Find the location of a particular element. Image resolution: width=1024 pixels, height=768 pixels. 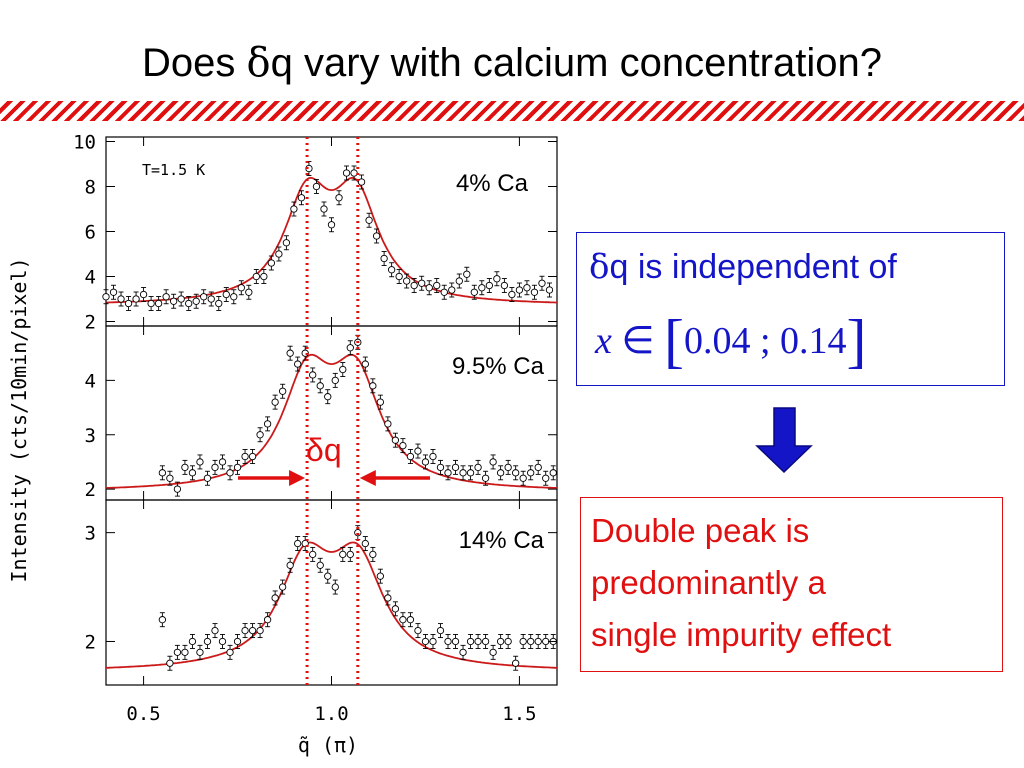

x-tick-label: 0.5 is located at coordinates (143, 714).